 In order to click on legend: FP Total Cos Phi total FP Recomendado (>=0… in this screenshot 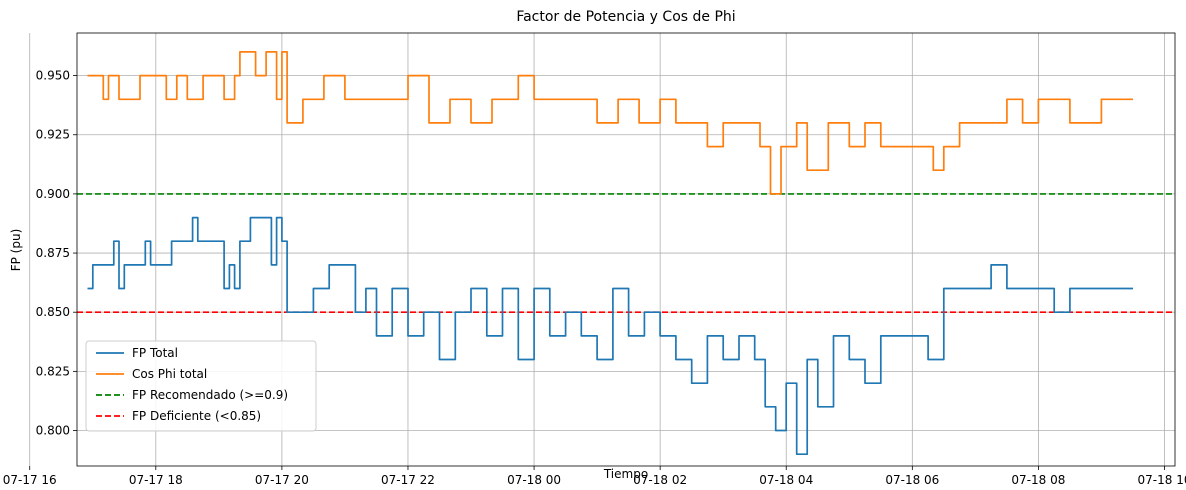, I will do `click(201, 386)`.